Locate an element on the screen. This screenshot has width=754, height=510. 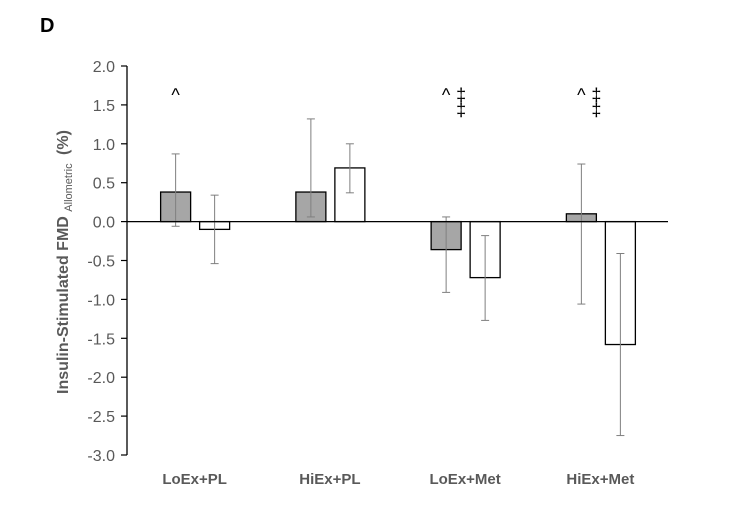
svg-text:Insulin-Stimulated FMD A: Insulin-Stimulated FMD Allometric (%) is located at coordinates (65, 262).